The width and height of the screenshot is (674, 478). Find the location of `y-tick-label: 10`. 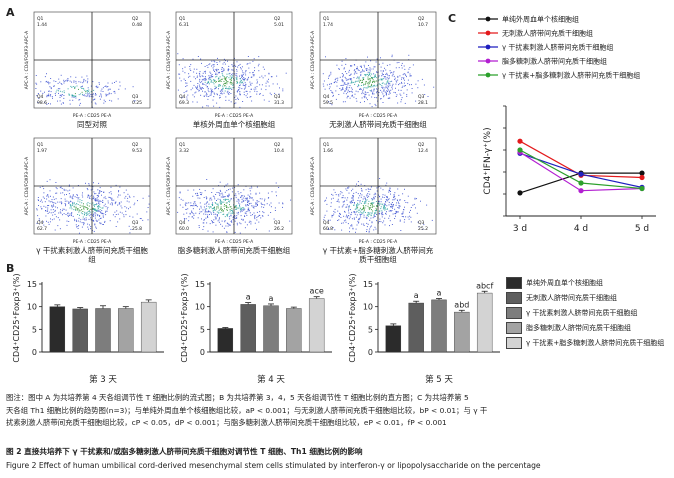

y-tick-label: 10 is located at coordinates (32, 307).